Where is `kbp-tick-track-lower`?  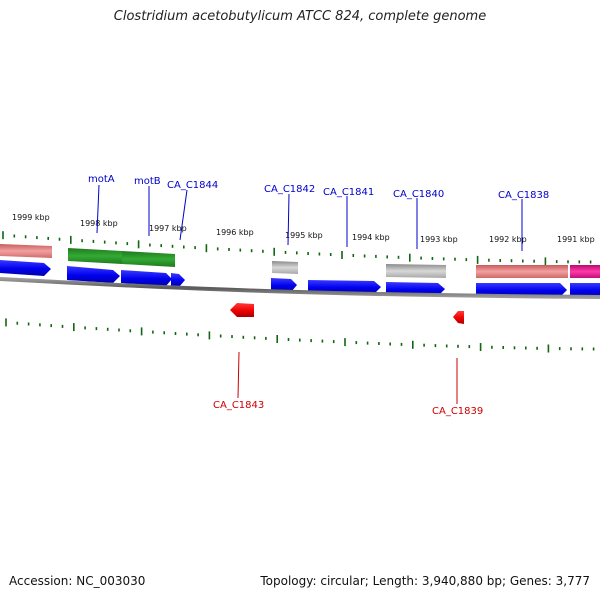
kbp-tick-track-lower is located at coordinates (300, 335).